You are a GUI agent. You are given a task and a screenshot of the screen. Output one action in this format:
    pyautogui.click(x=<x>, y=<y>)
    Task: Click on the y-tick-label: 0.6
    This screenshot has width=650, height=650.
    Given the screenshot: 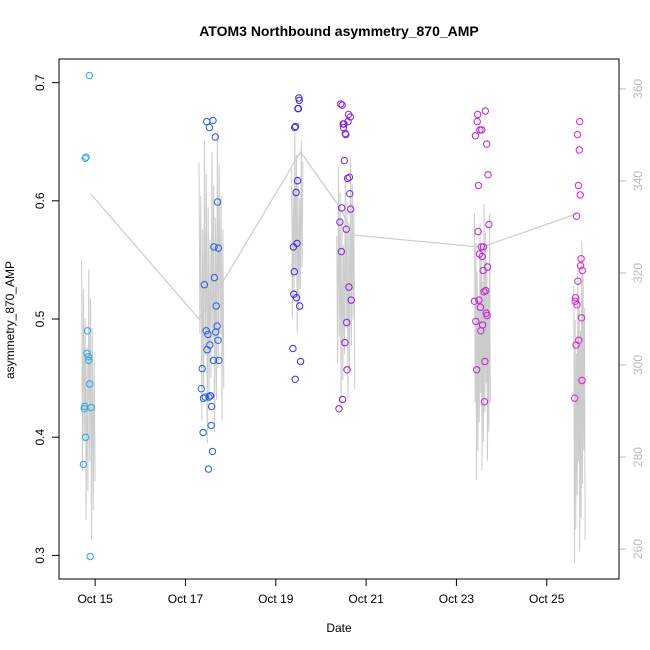 What is the action you would take?
    pyautogui.click(x=40, y=200)
    